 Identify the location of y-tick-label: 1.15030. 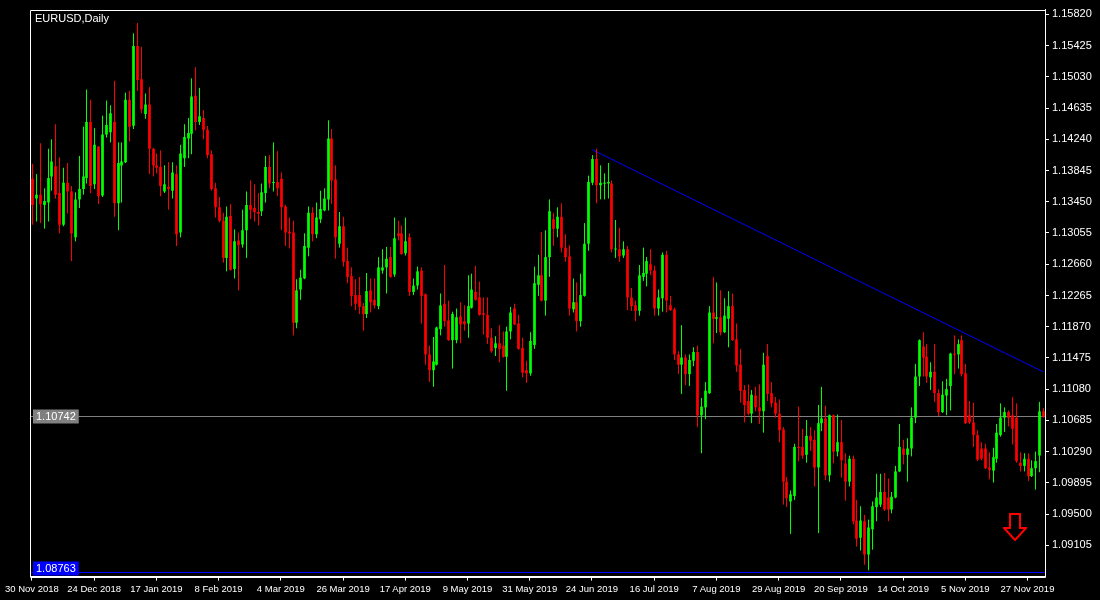
(1072, 75).